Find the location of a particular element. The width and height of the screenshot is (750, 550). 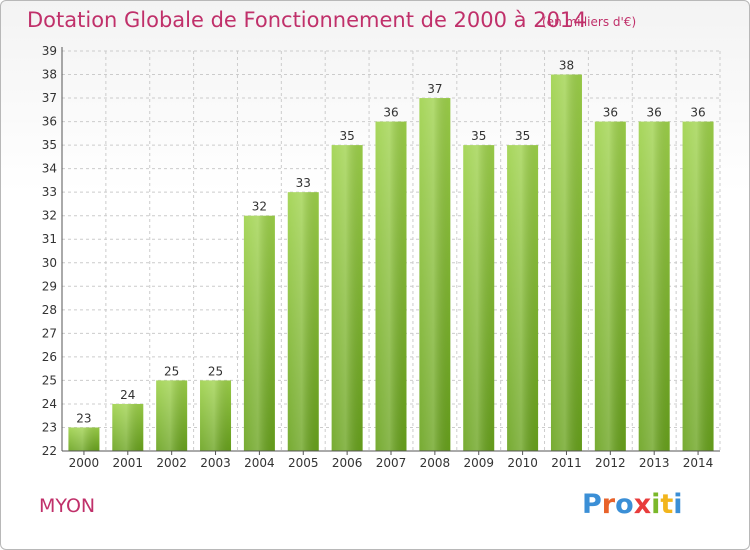

bar-value-label: 38 is located at coordinates (566, 66).